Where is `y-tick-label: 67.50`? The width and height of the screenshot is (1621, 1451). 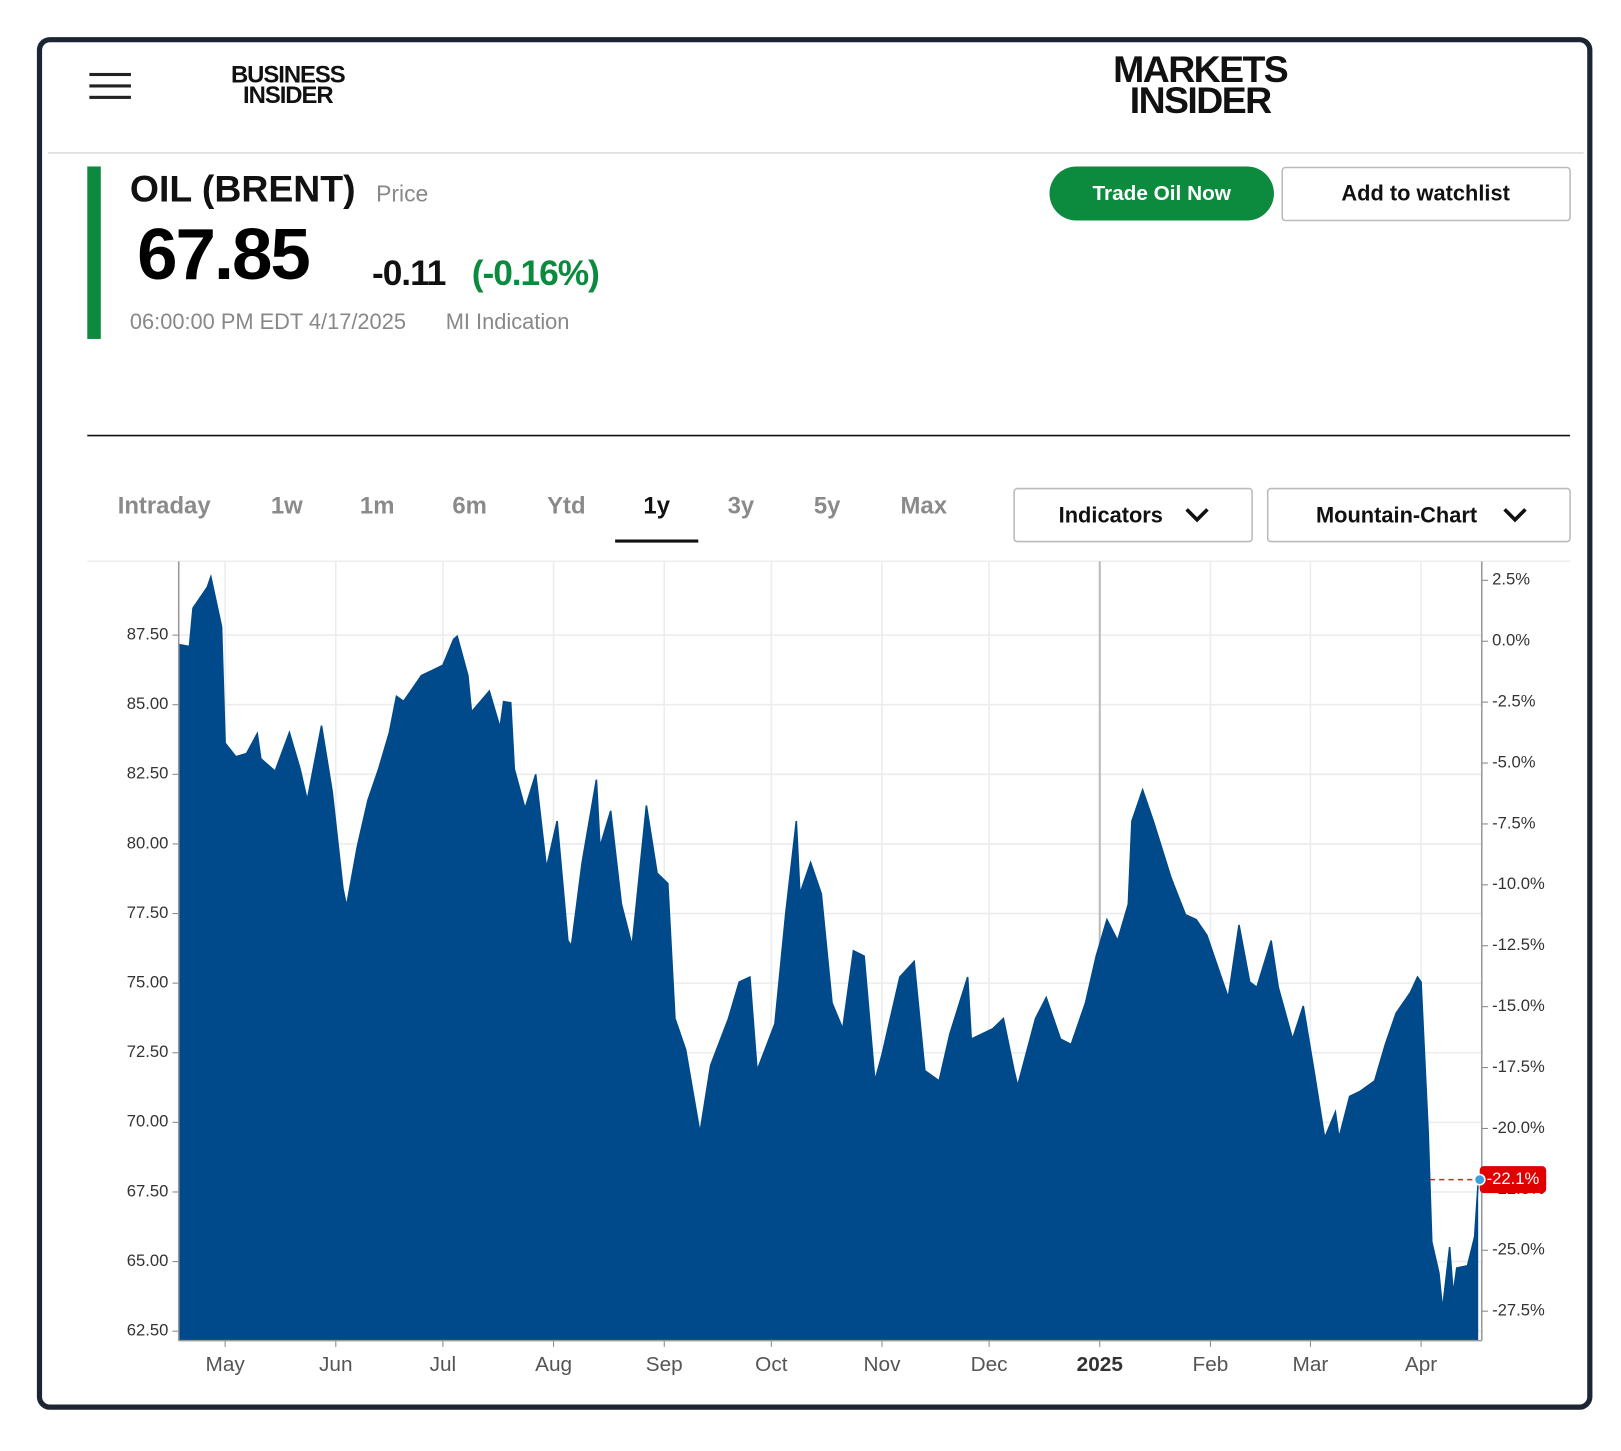
y-tick-label: 67.50 is located at coordinates (148, 1190).